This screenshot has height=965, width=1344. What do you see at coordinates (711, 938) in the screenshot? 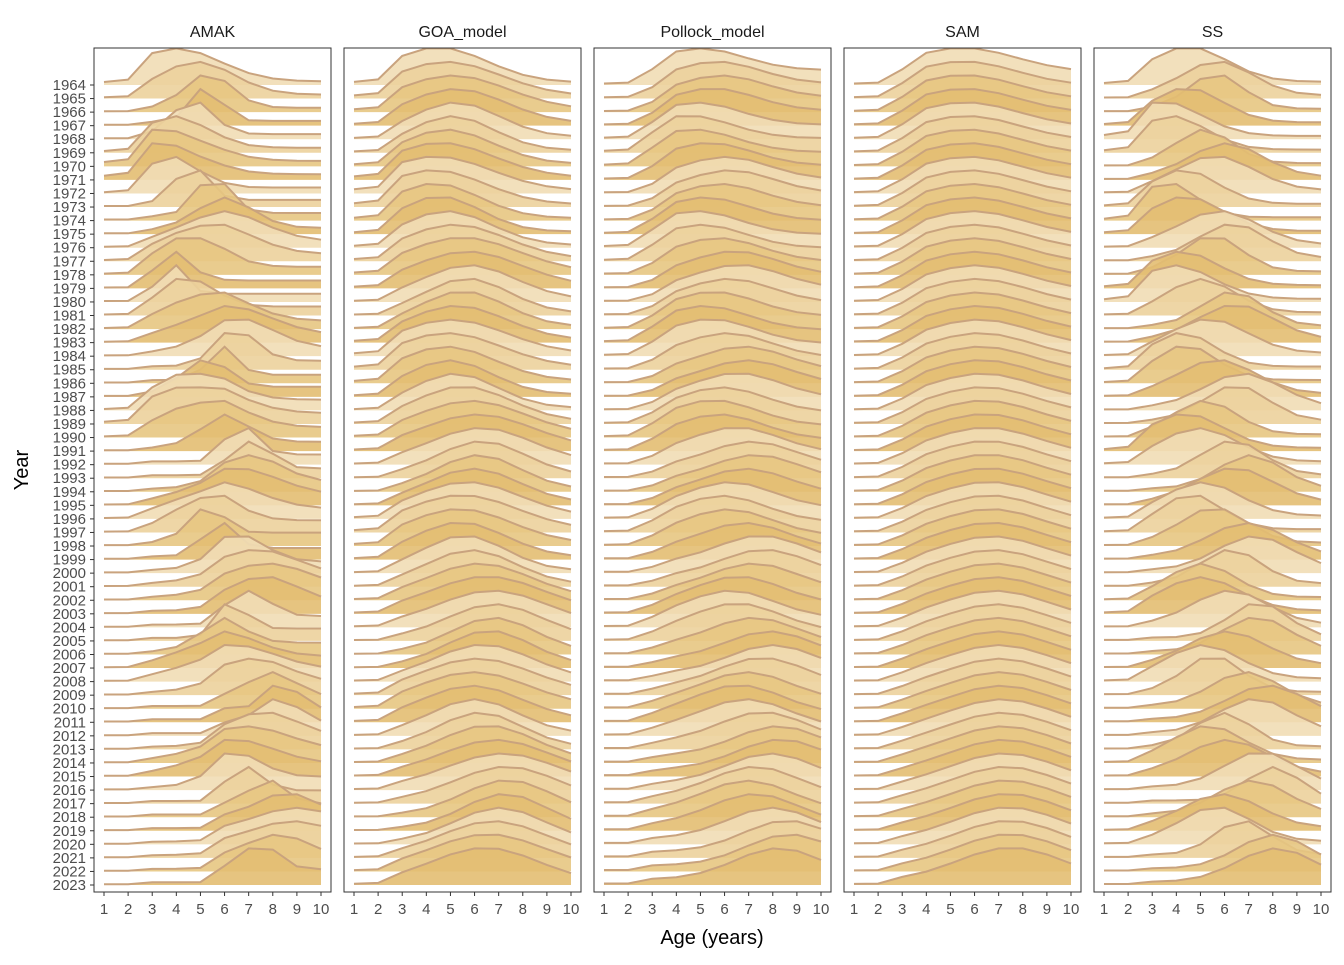
I see `x-axis-title: Age (years)` at bounding box center [711, 938].